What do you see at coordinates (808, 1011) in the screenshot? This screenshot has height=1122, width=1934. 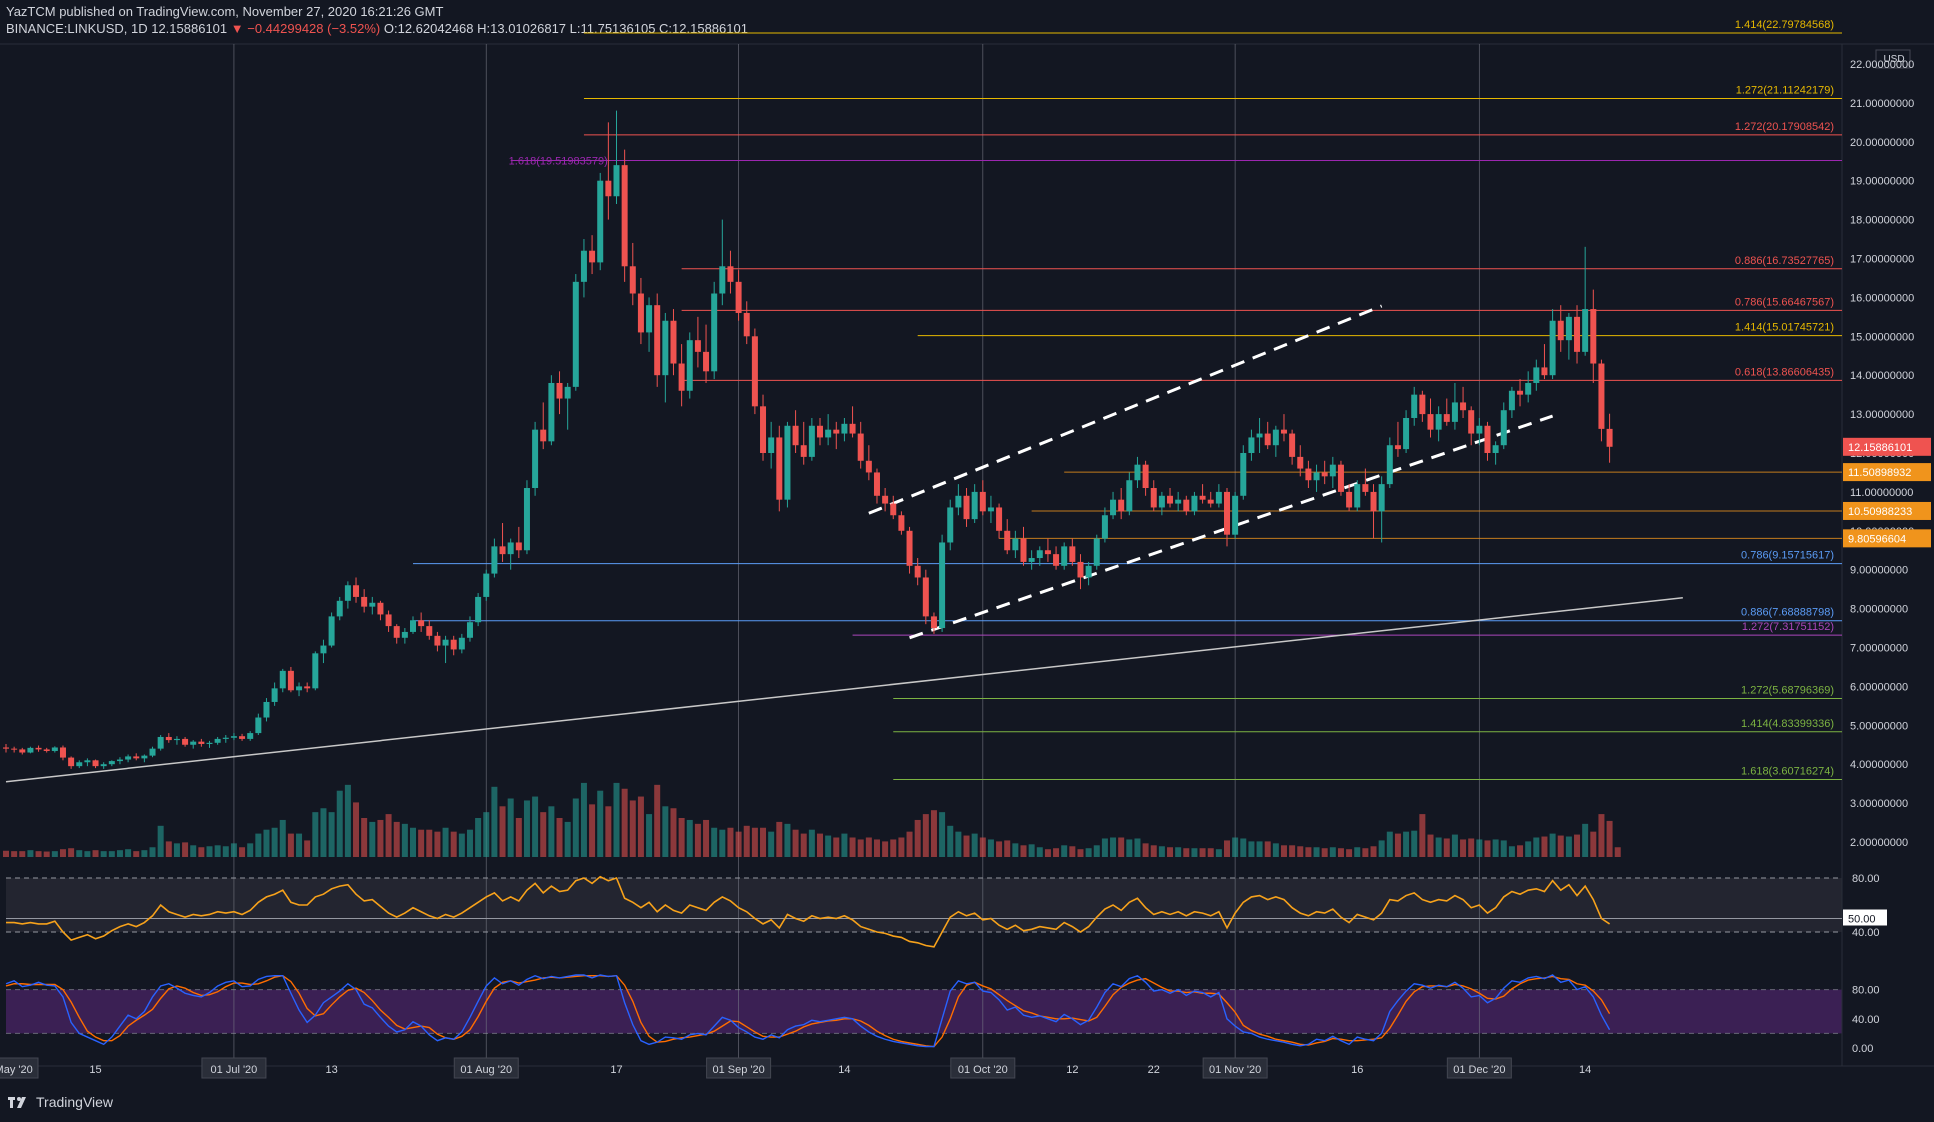 I see `stoch-d-line` at bounding box center [808, 1011].